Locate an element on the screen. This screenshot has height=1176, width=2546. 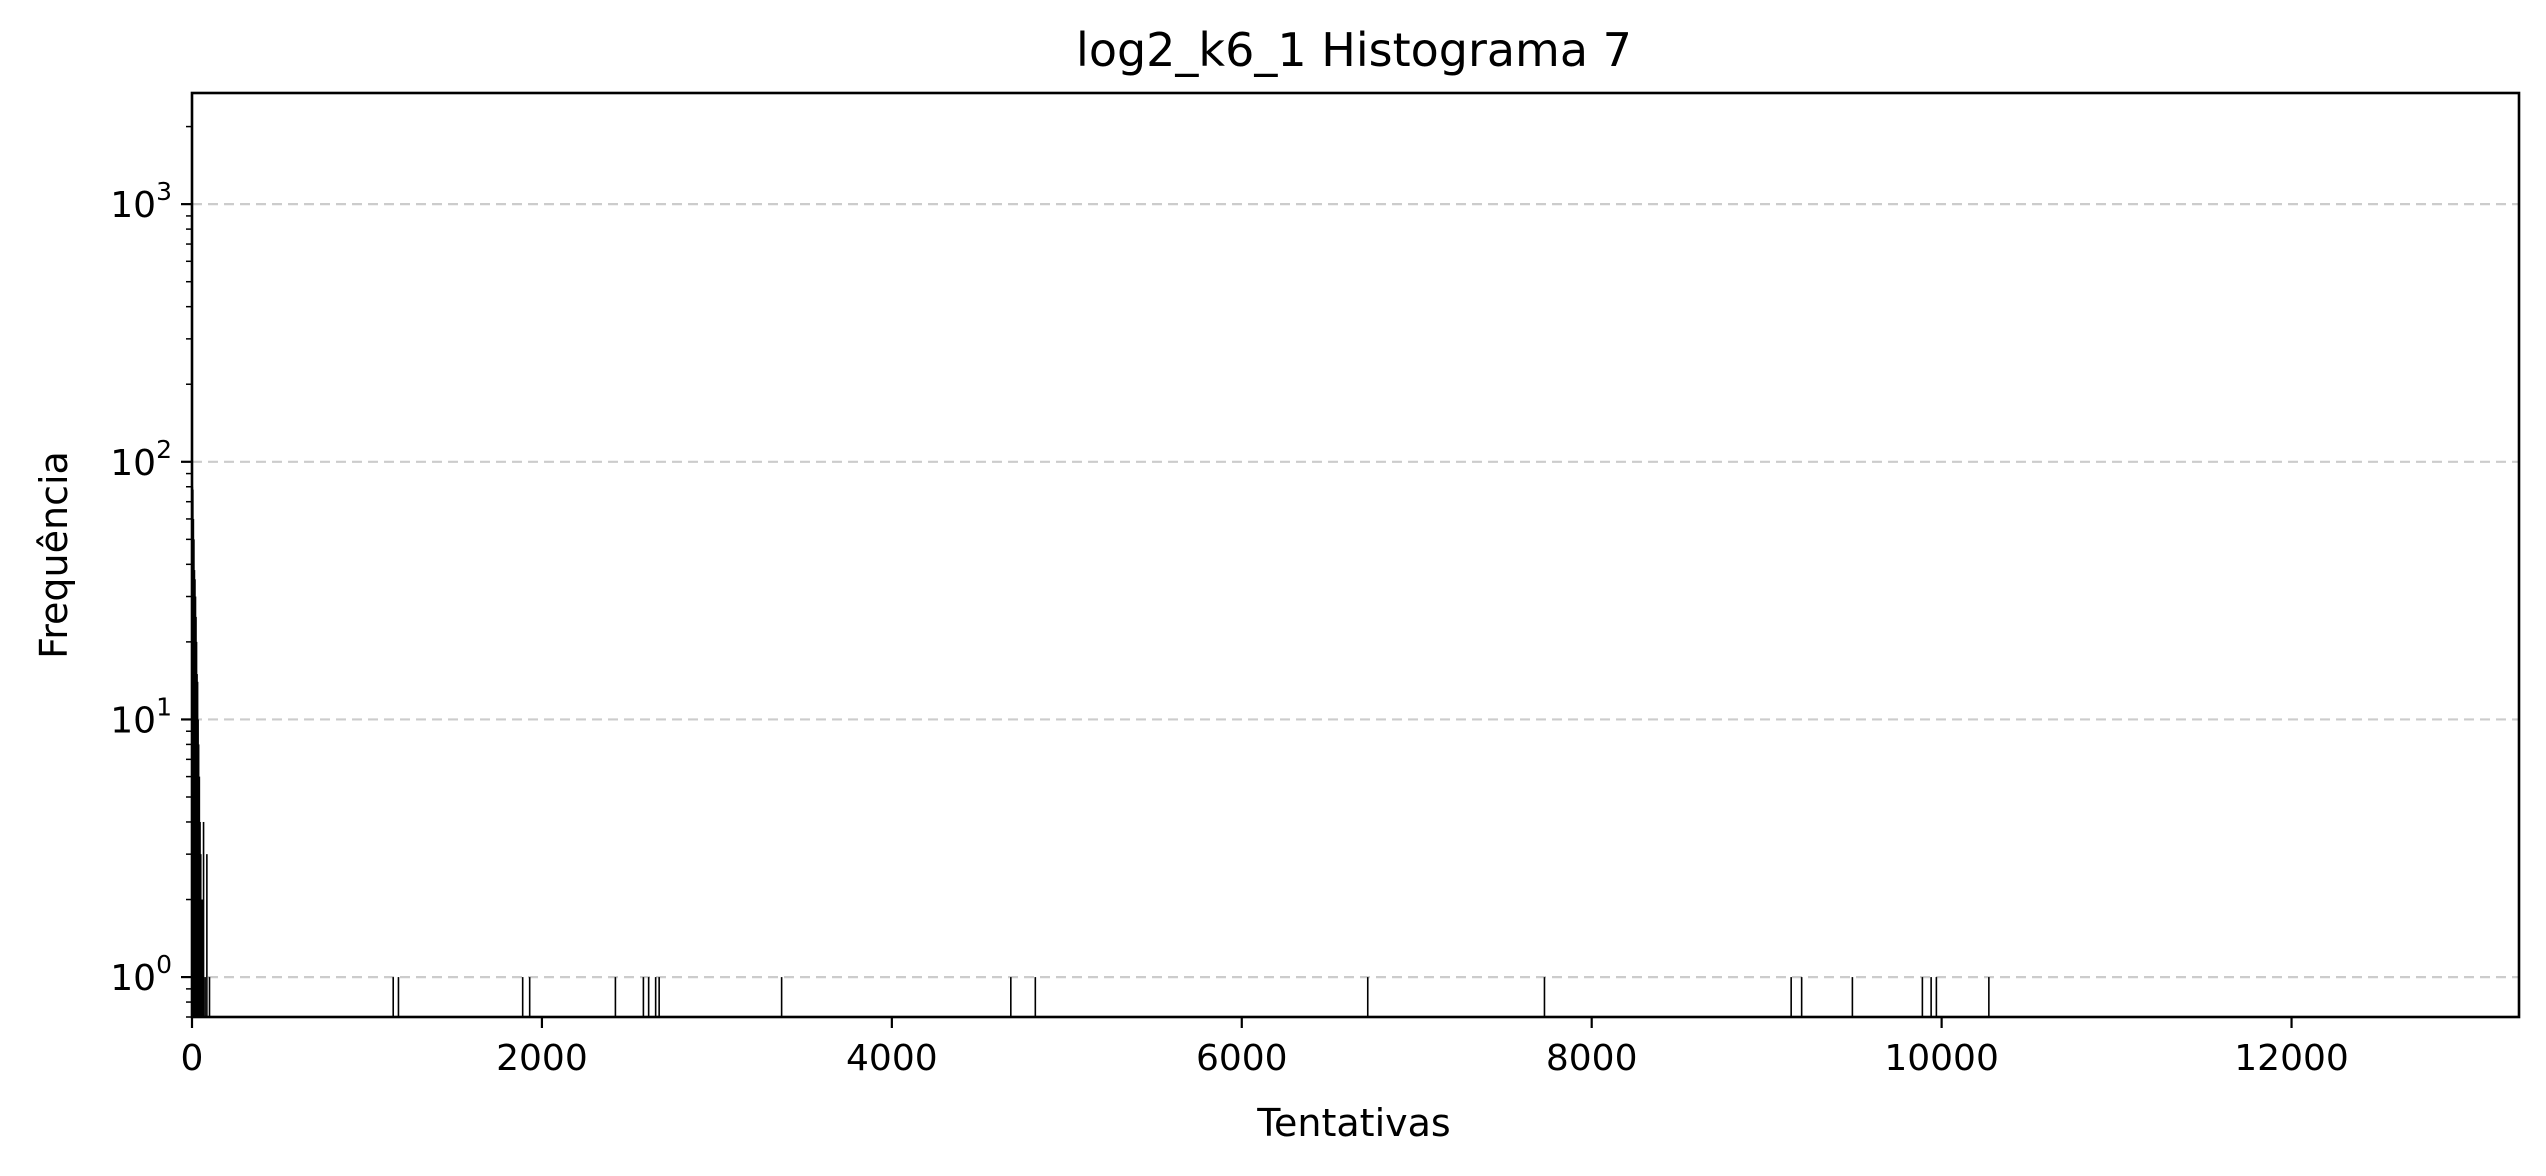
x-tick-label-4: 8000 is located at coordinates (1592, 1058).